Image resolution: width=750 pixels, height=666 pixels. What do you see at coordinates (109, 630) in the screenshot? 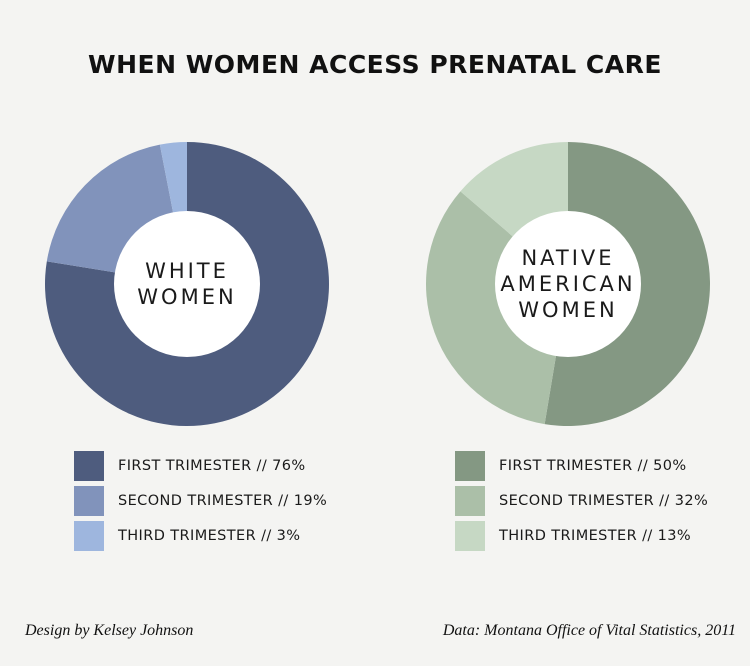
I see `design-credit: Design by Kelsey Johnson` at bounding box center [109, 630].